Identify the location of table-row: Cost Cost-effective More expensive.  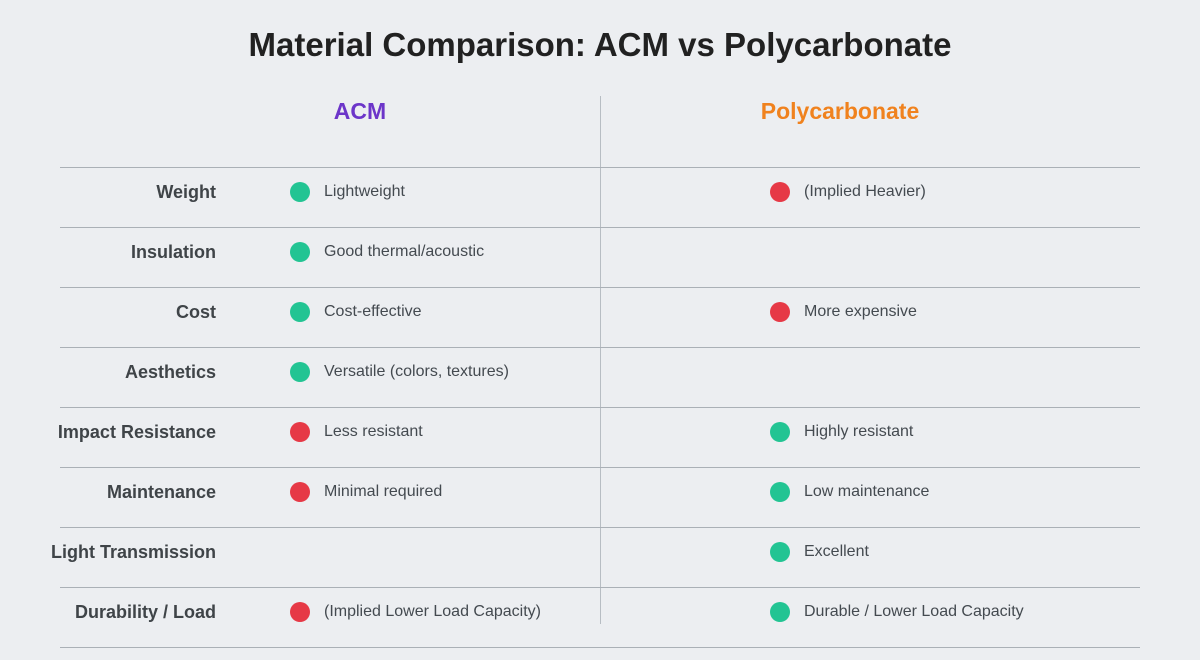
(600, 318).